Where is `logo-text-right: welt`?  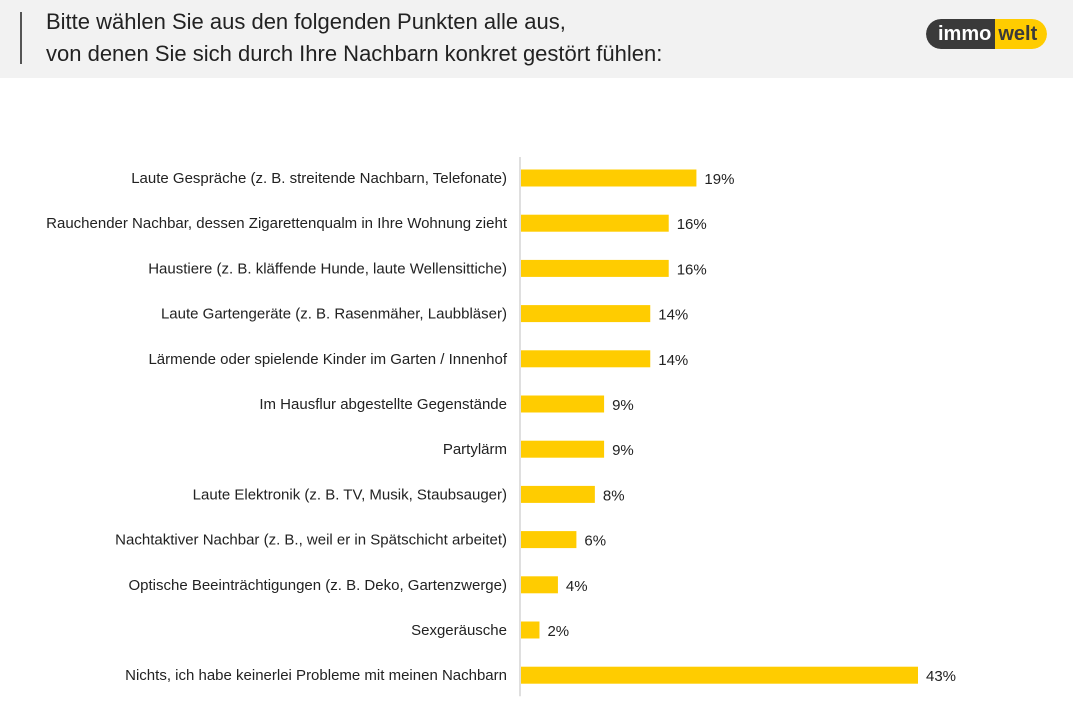 logo-text-right: welt is located at coordinates (1021, 34).